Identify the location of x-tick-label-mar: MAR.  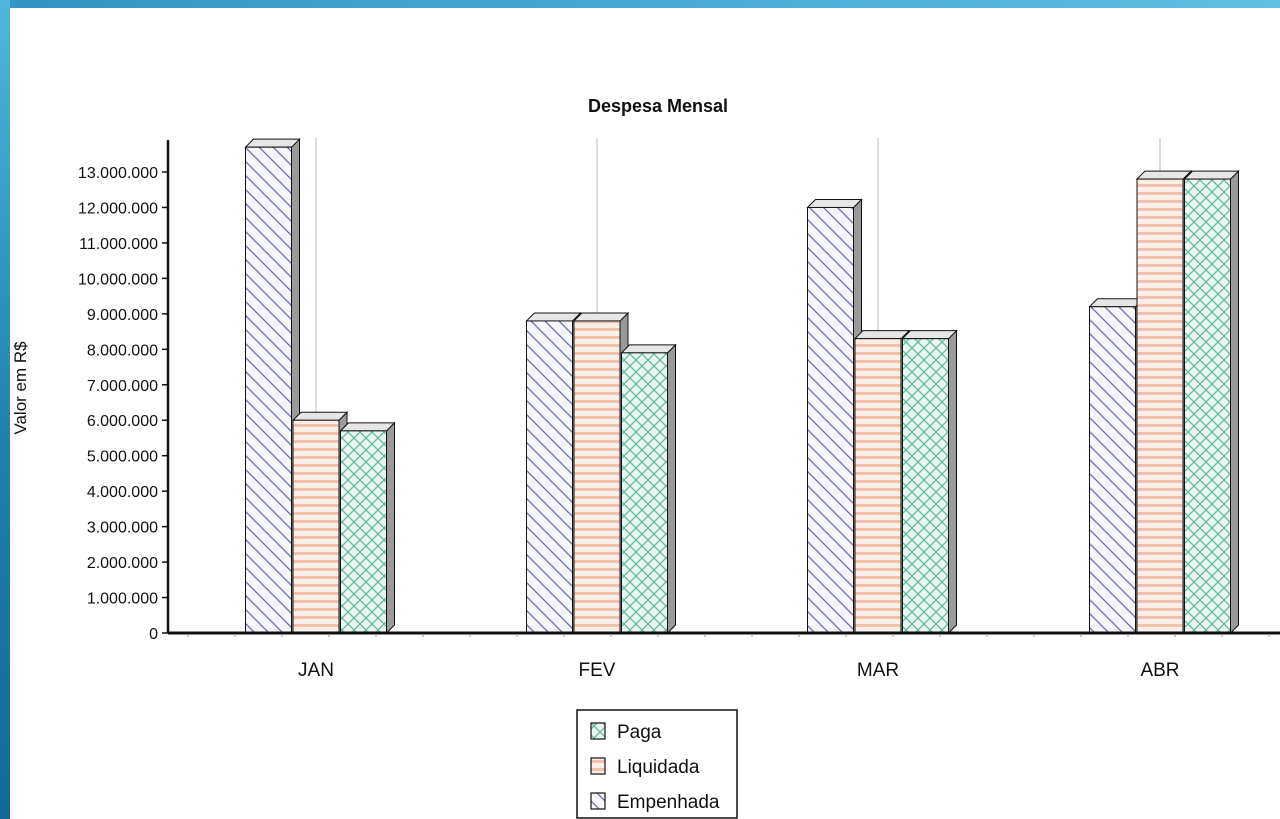
(878, 670).